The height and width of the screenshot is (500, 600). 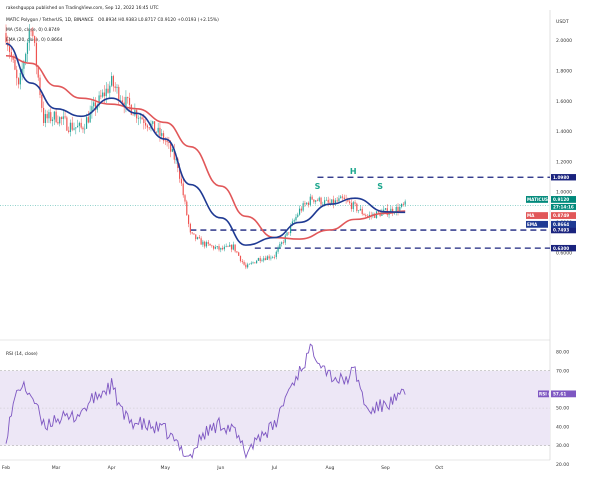 I want to click on price-tick-label: 1.2000, so click(x=564, y=162).